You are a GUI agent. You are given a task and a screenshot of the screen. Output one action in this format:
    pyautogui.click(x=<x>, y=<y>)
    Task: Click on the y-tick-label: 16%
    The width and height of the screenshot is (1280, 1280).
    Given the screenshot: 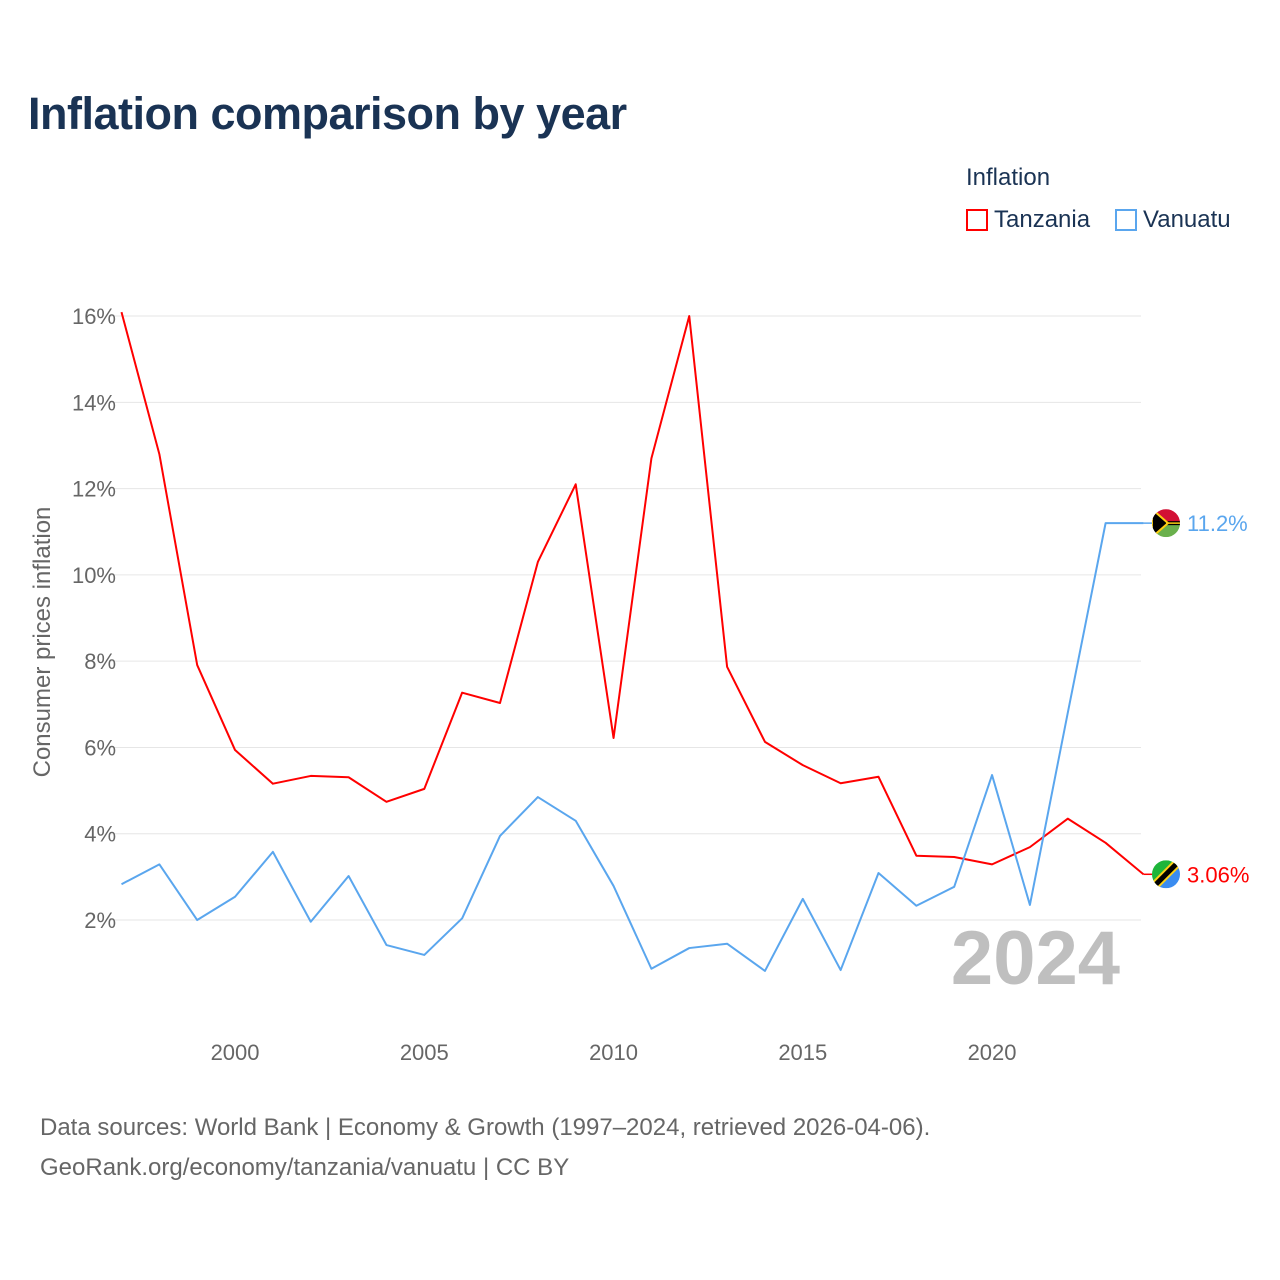 What is the action you would take?
    pyautogui.click(x=94, y=316)
    